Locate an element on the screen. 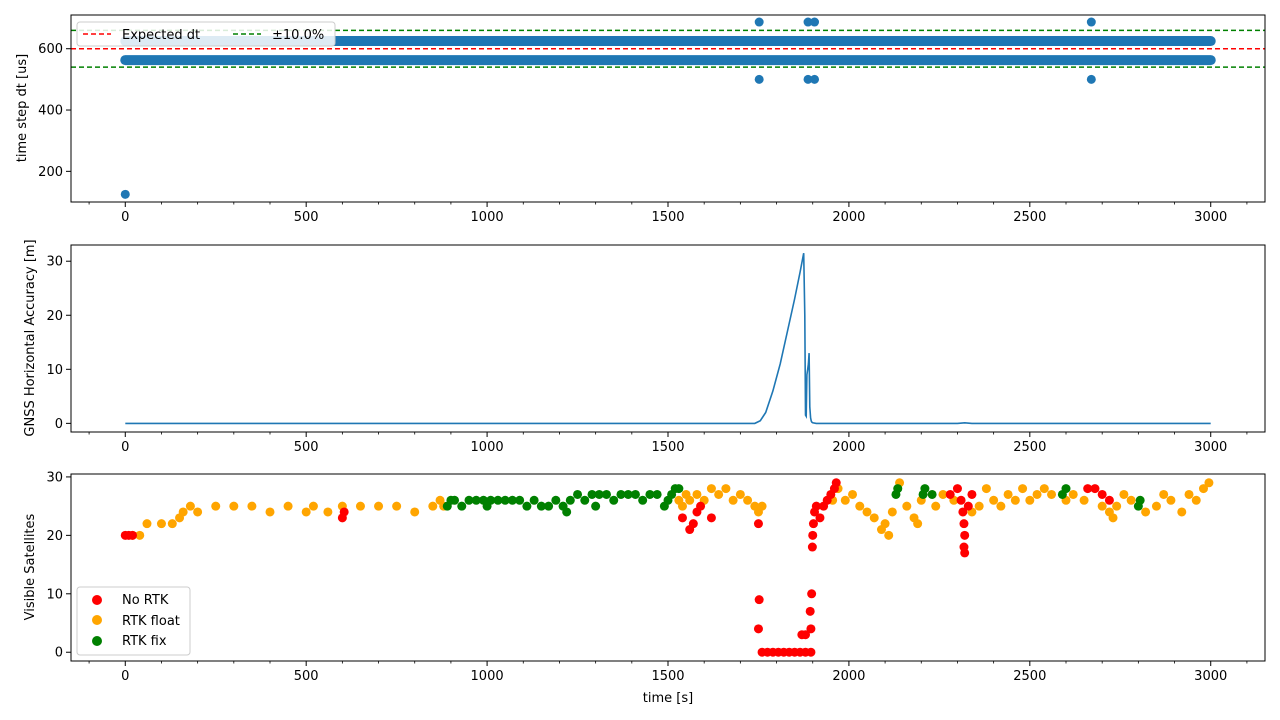  legend-box is located at coordinates (133, 621).